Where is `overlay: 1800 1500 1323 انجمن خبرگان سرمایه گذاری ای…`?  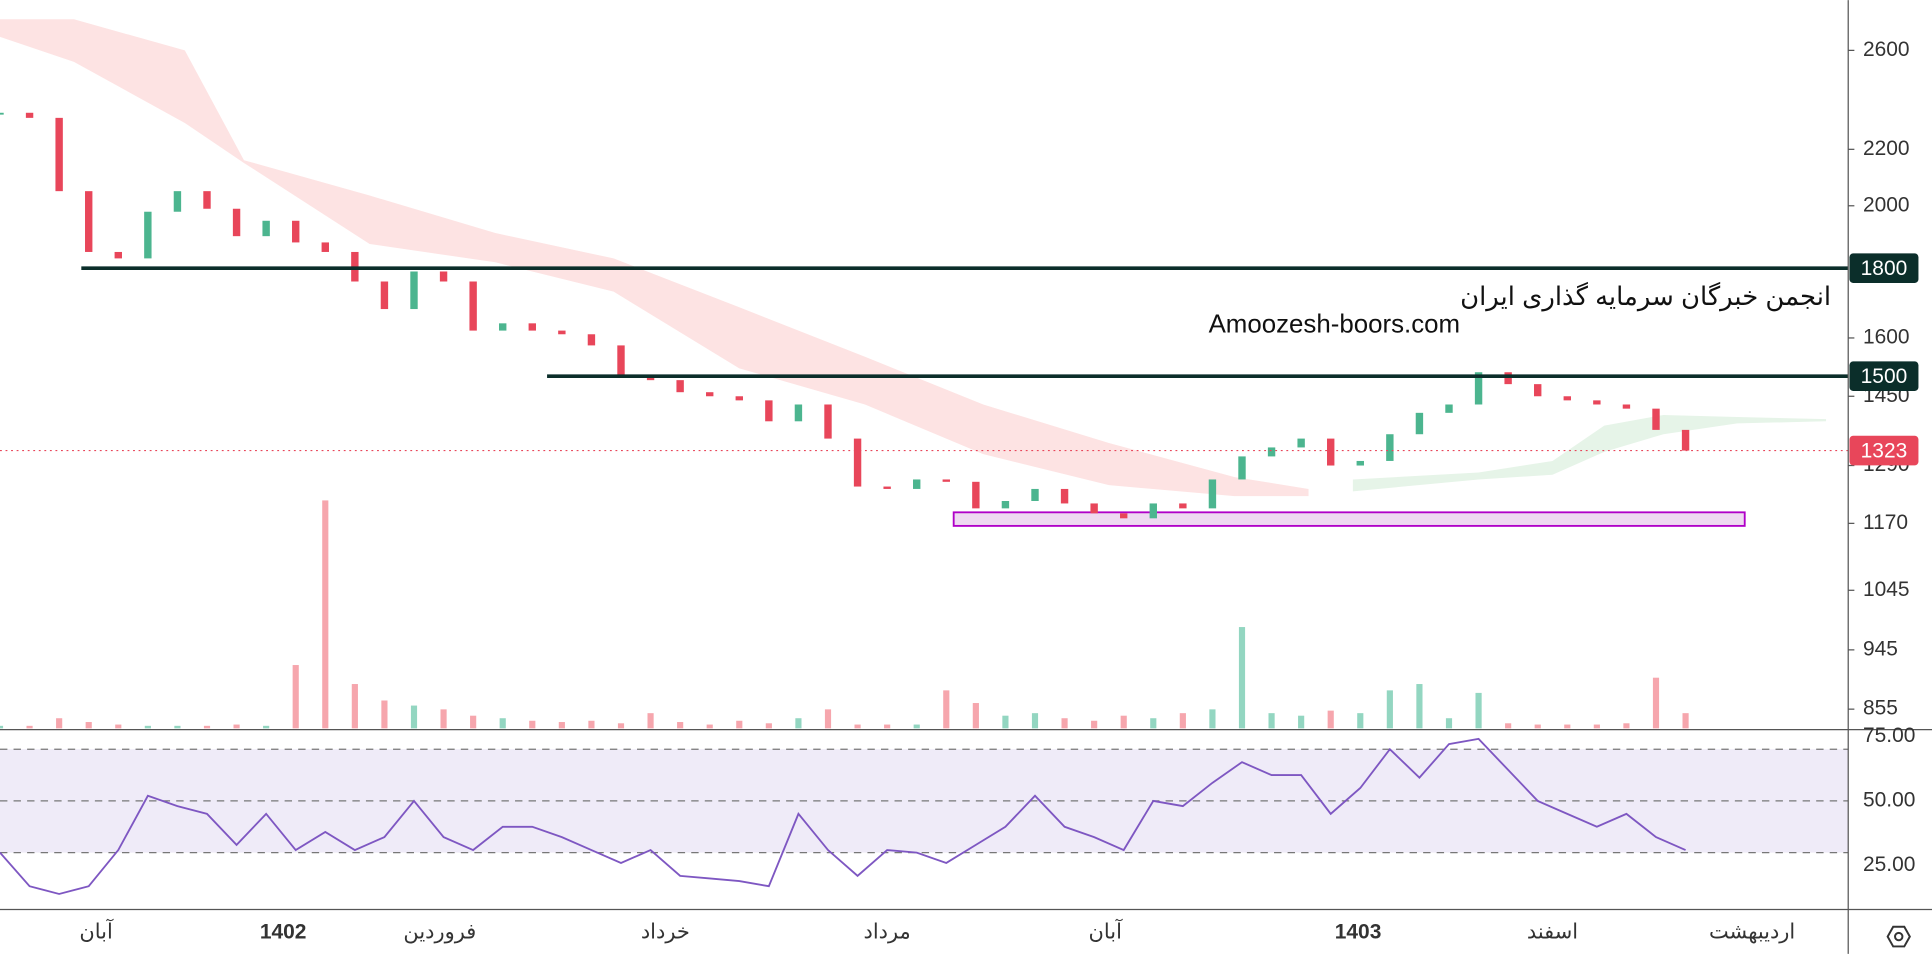
overlay: 1800 1500 1323 انجمن خبرگان سرمایه گذاری ای… is located at coordinates (1564, 359).